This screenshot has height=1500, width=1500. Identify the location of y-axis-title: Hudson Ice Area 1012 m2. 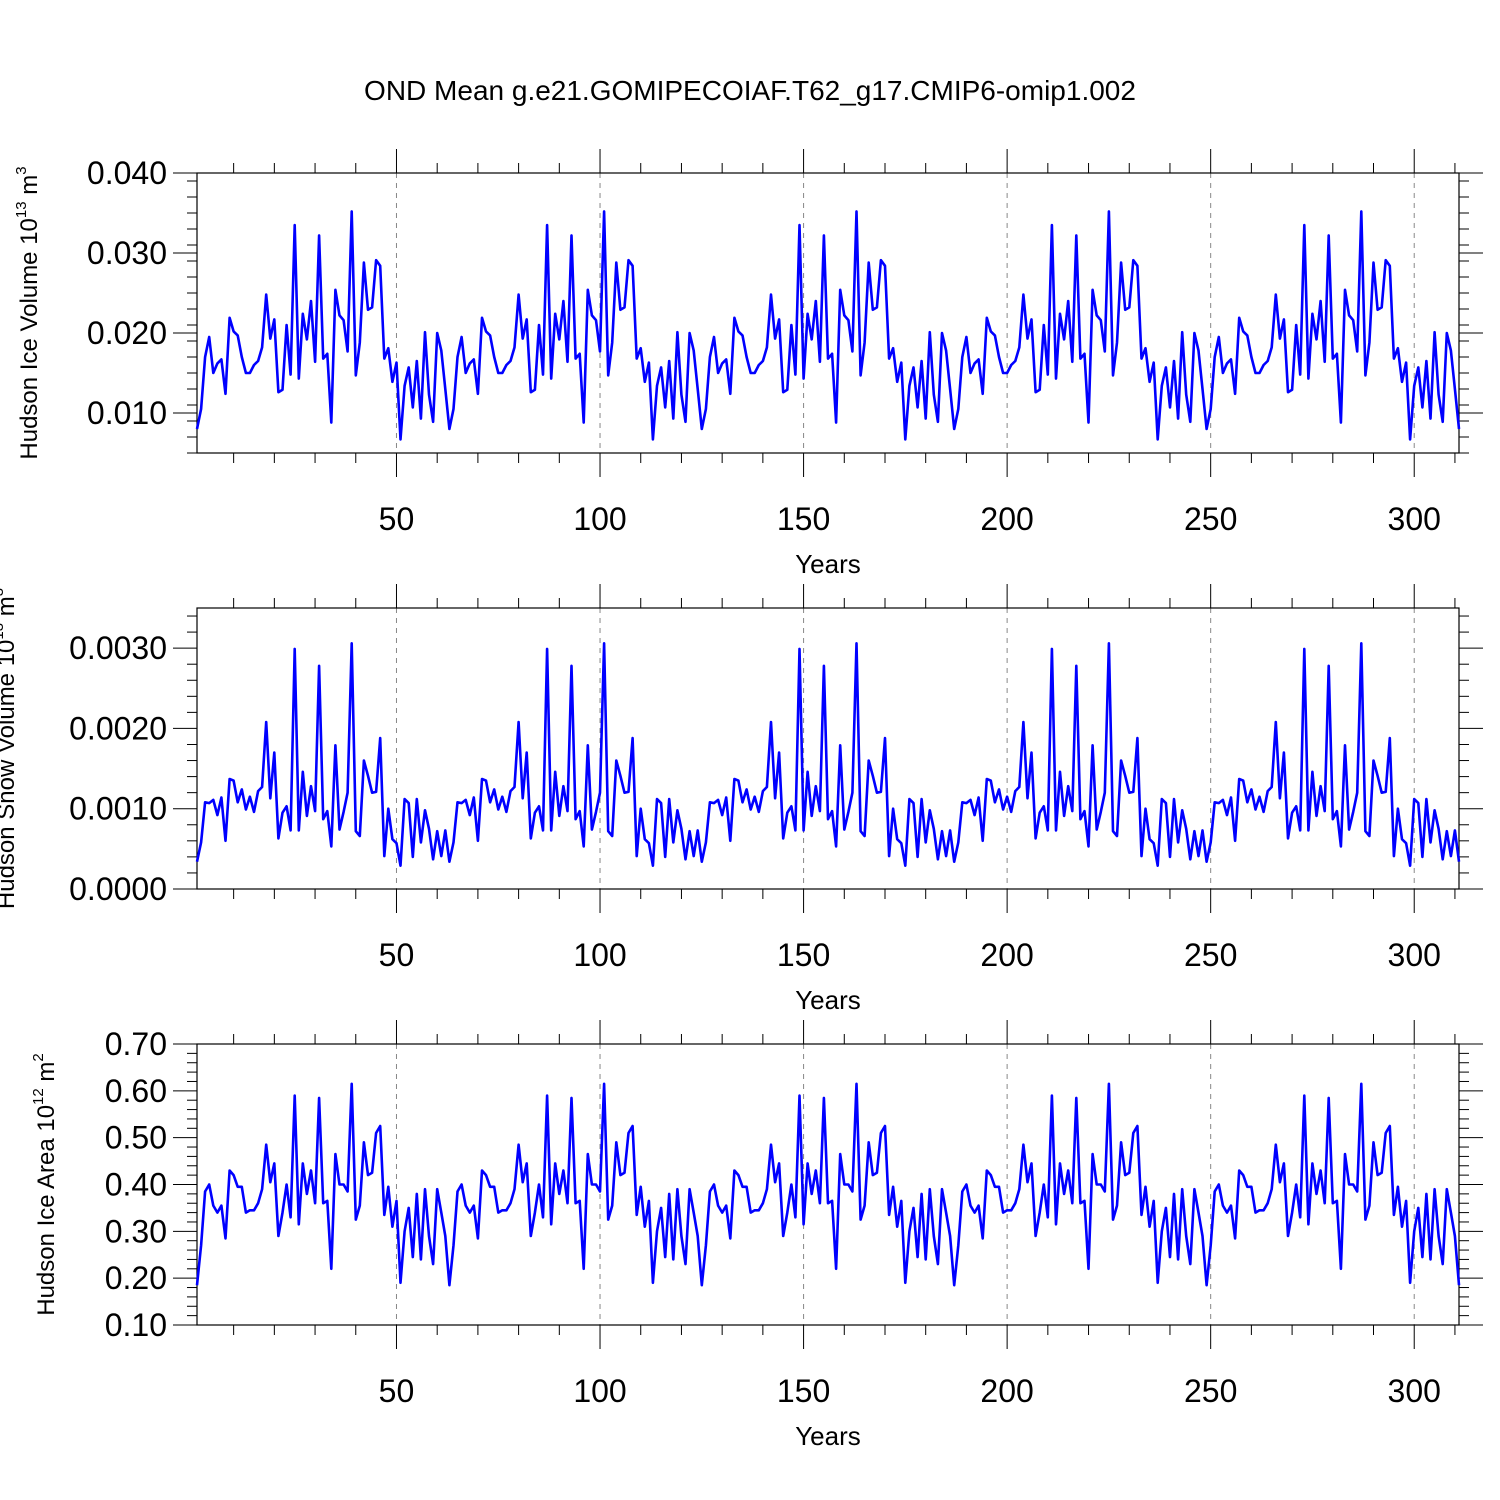
(45, 1184).